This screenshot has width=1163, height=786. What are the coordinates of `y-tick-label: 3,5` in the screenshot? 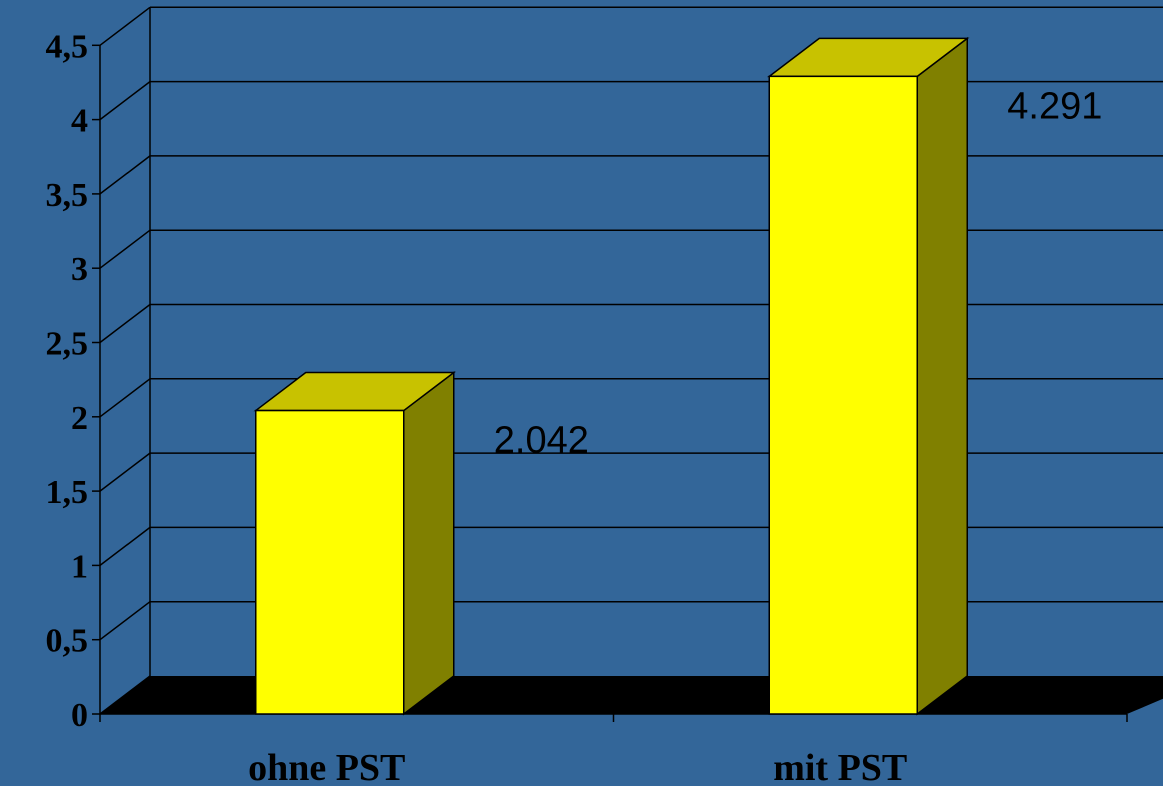 It's located at (67, 195).